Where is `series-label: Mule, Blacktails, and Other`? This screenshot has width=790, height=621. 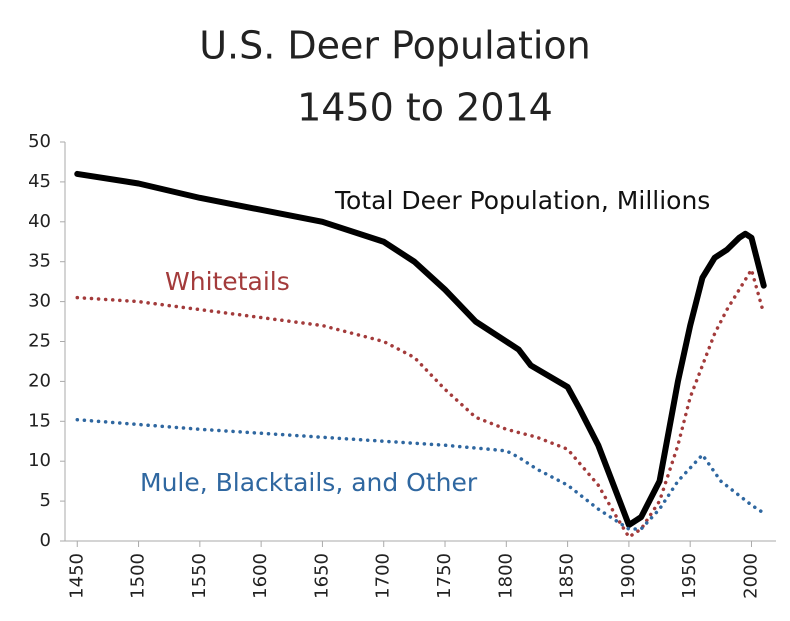
series-label: Mule, Blacktails, and Other is located at coordinates (309, 482).